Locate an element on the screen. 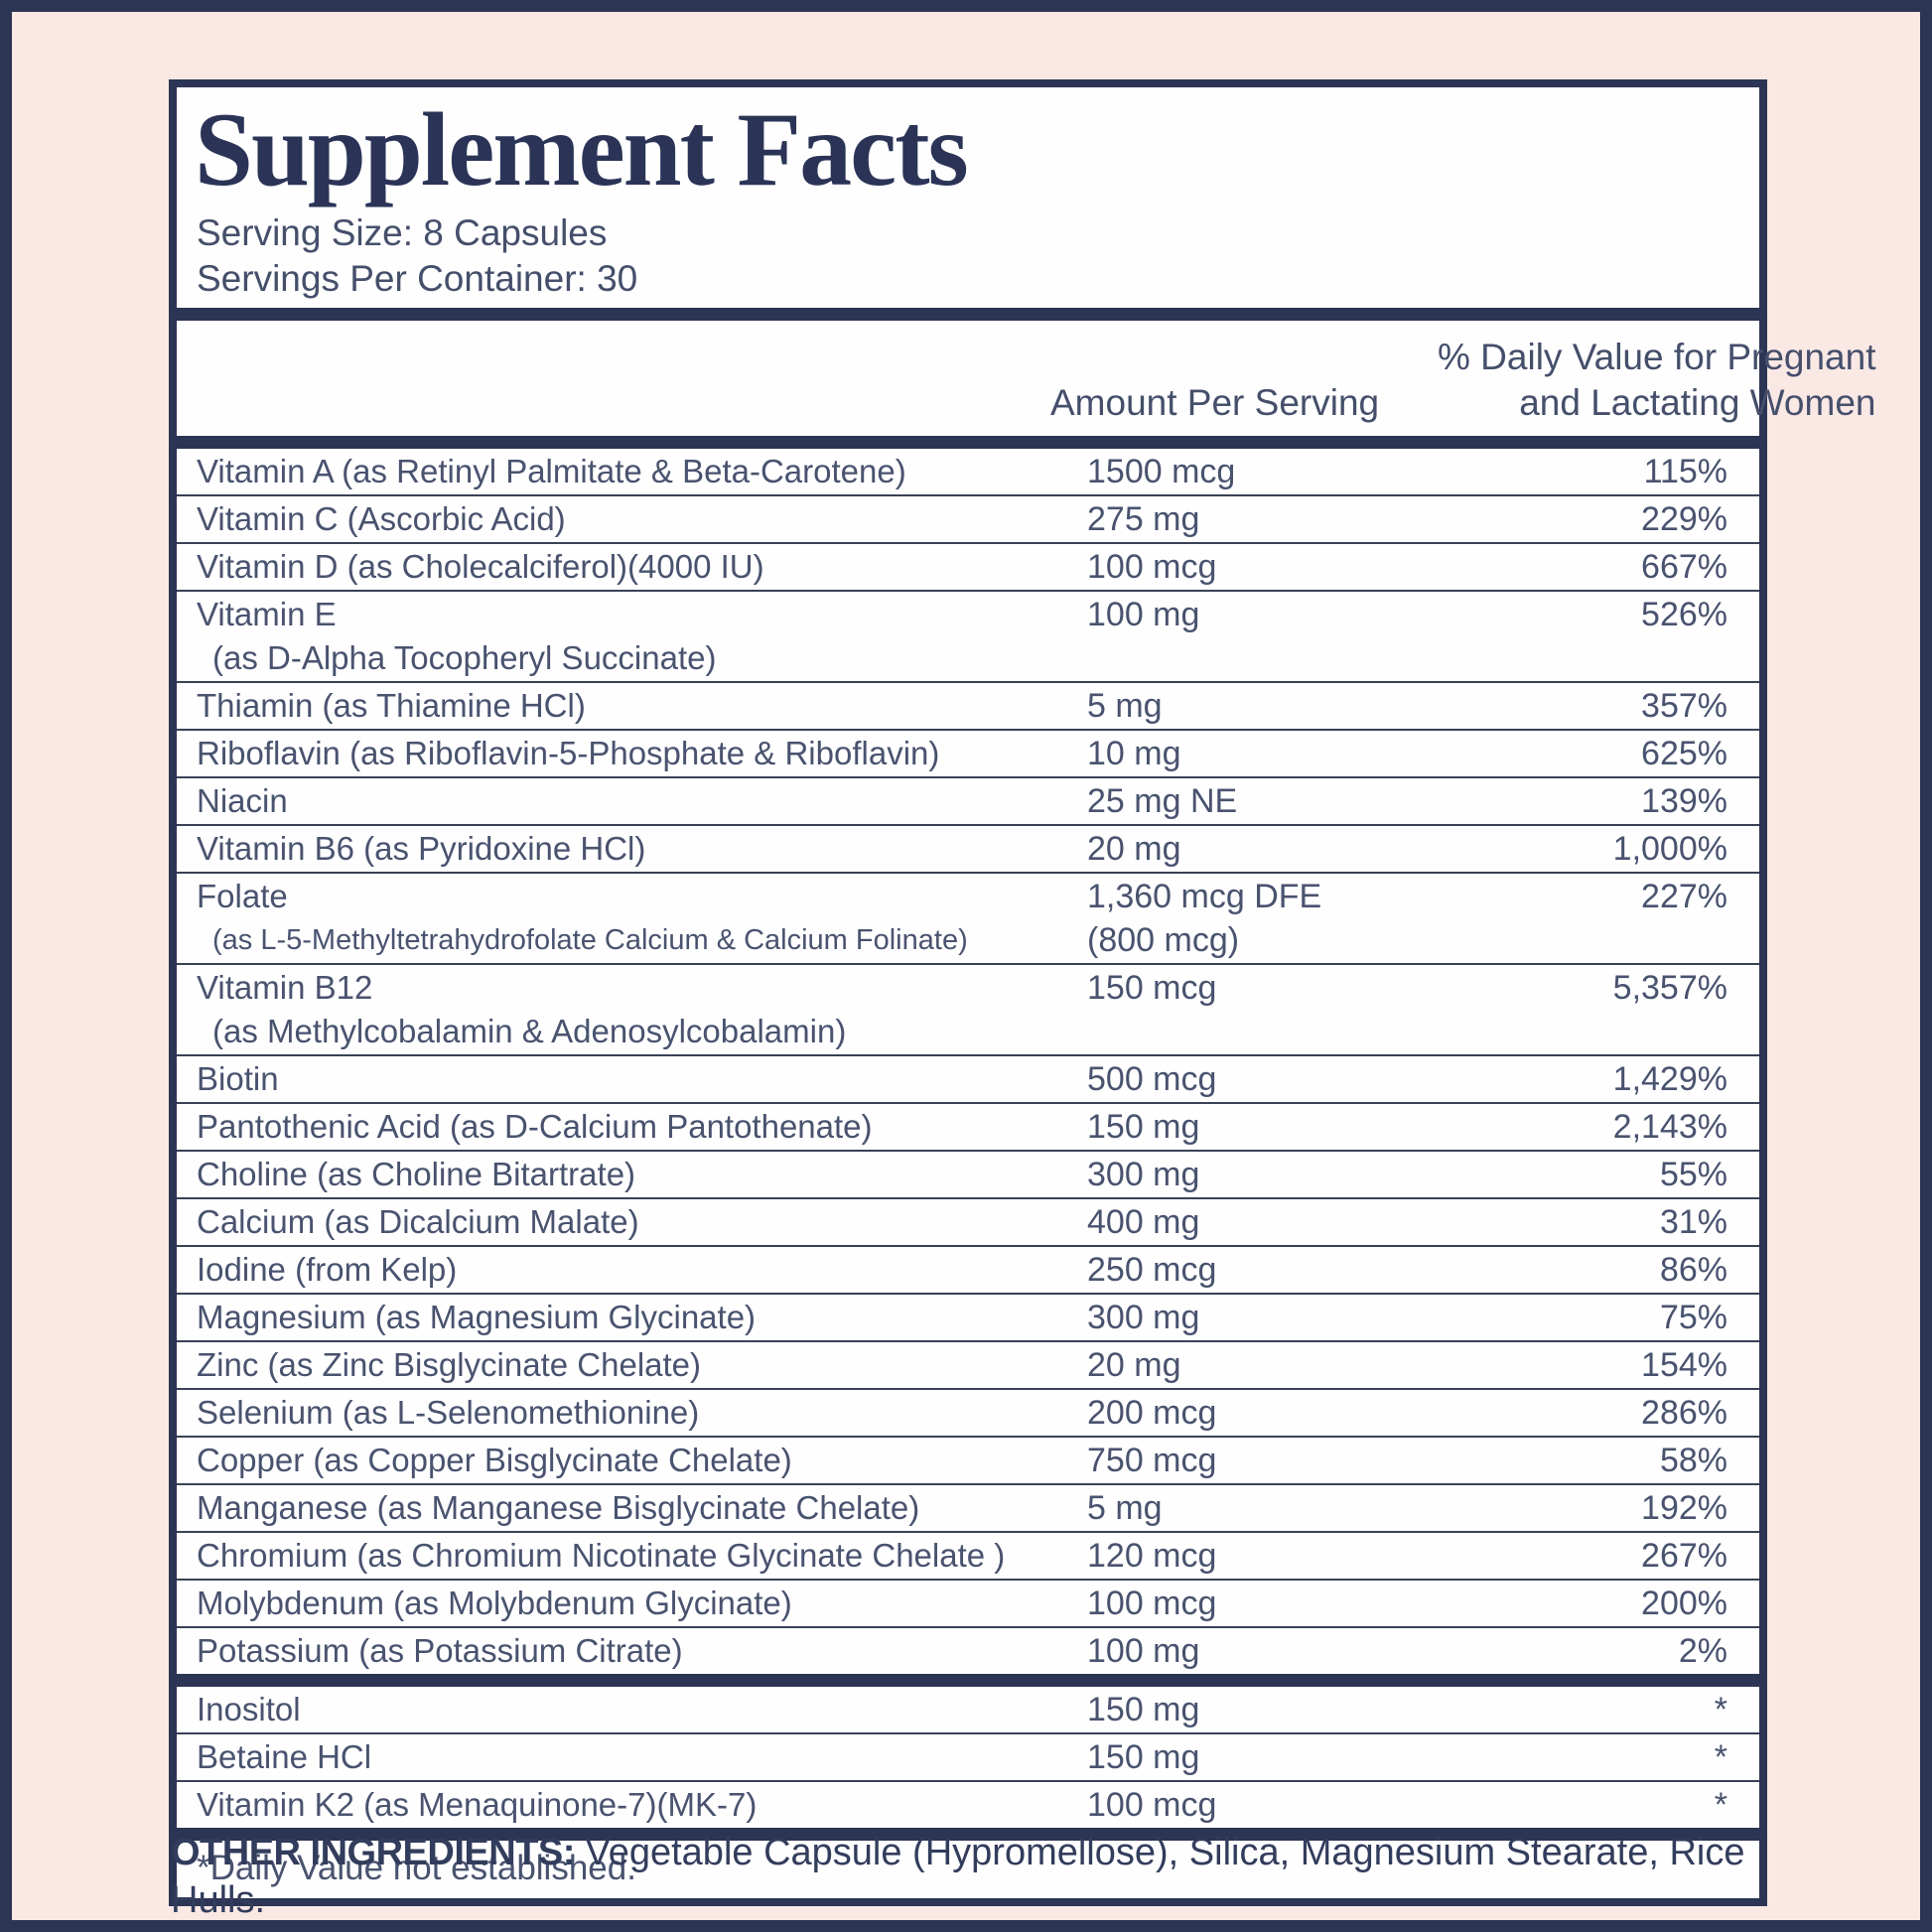 The width and height of the screenshot is (1932, 1932). nutrient-name-cell: Vitamin B6 (as Pyridoxine HCl) is located at coordinates (614, 849).